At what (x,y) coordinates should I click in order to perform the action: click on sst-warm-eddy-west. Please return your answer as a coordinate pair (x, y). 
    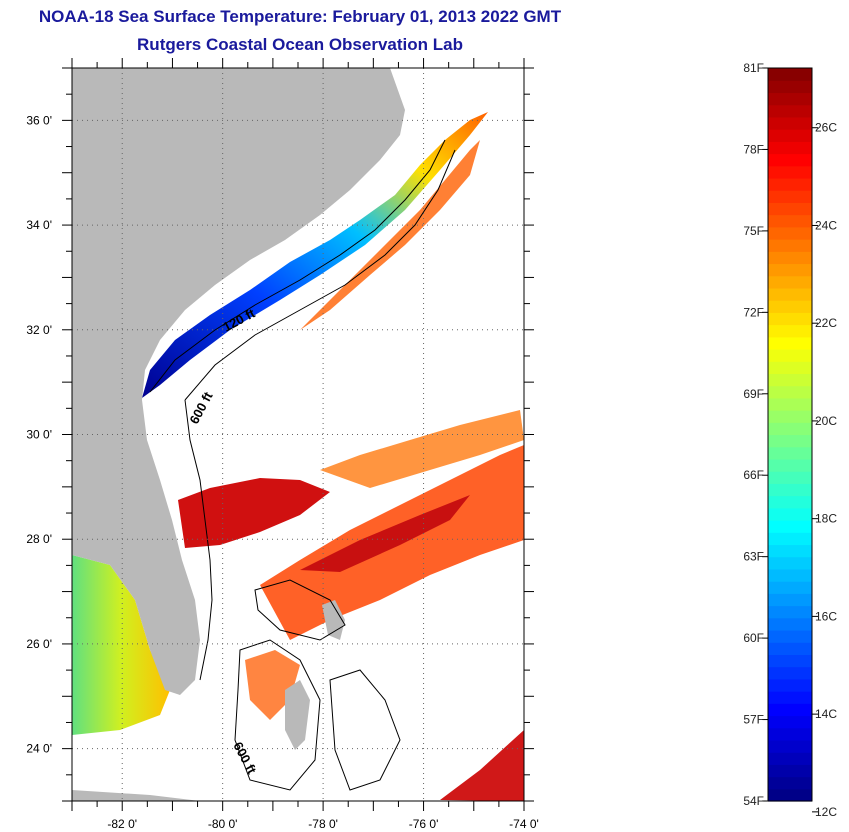
    Looking at the image, I should click on (254, 513).